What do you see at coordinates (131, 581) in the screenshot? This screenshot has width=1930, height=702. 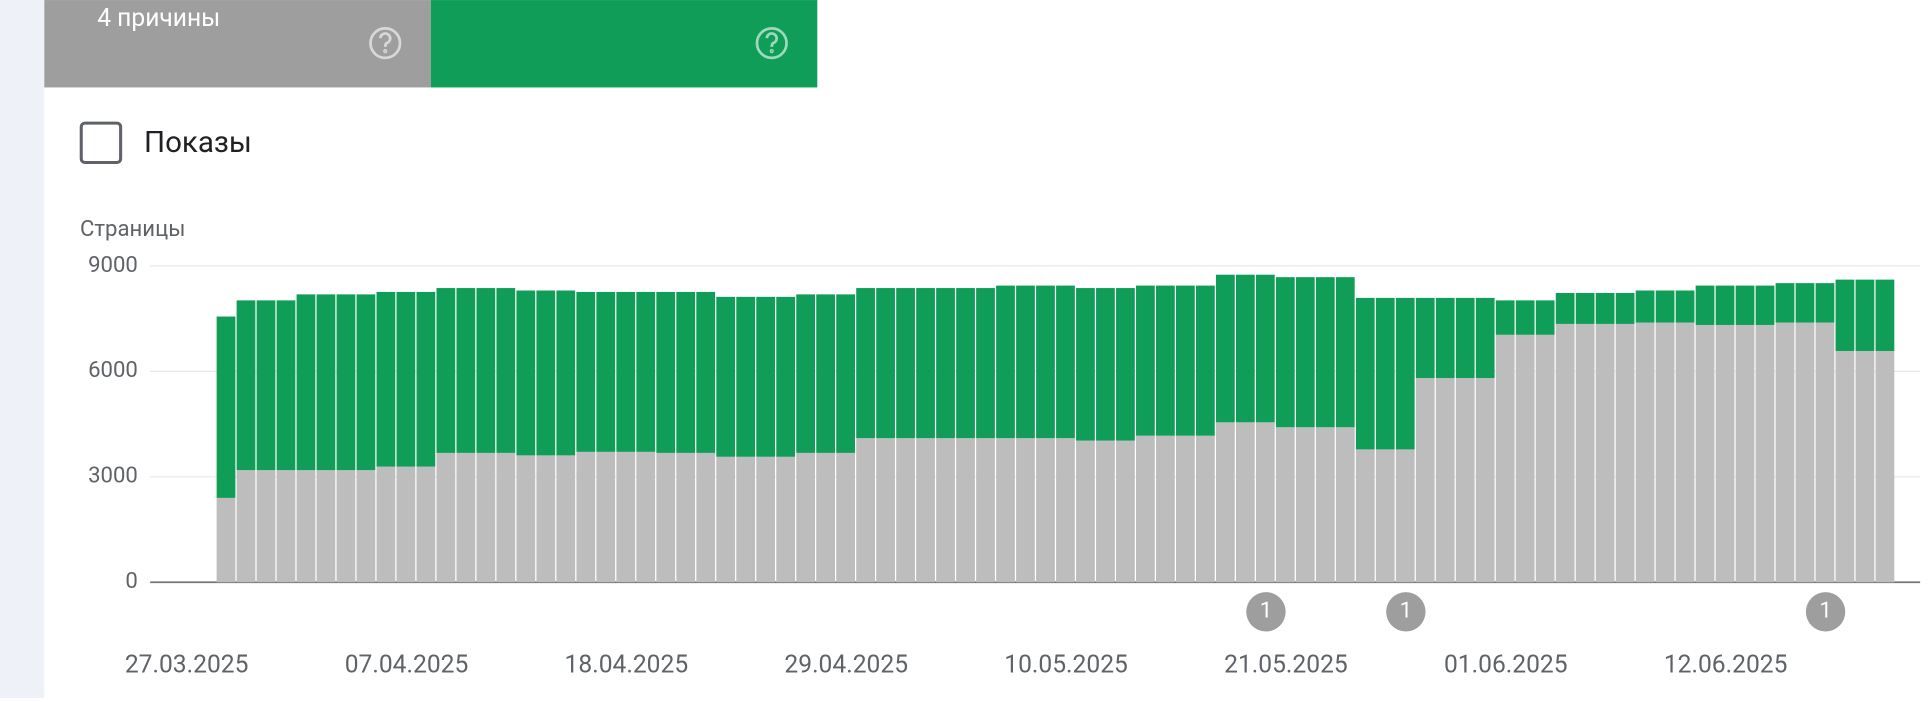 I see `y-tick-label: 0` at bounding box center [131, 581].